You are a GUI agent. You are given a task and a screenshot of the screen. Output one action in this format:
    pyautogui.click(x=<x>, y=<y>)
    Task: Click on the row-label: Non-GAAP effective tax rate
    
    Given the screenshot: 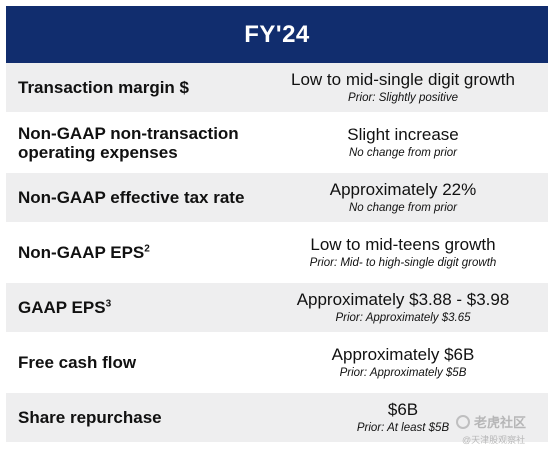 What is the action you would take?
    pyautogui.click(x=131, y=197)
    